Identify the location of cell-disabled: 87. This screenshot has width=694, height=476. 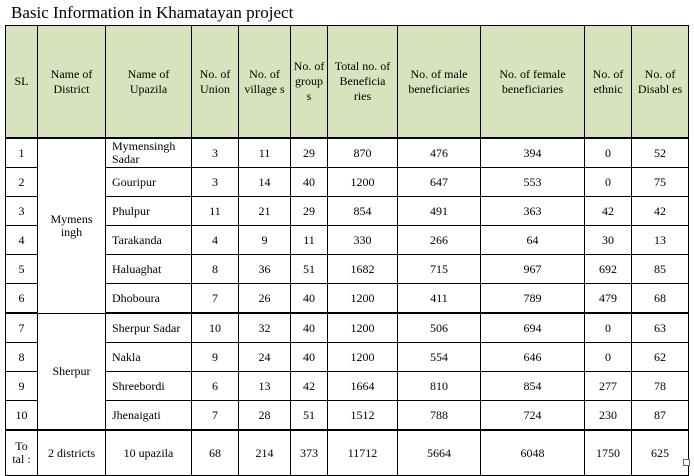
(660, 415).